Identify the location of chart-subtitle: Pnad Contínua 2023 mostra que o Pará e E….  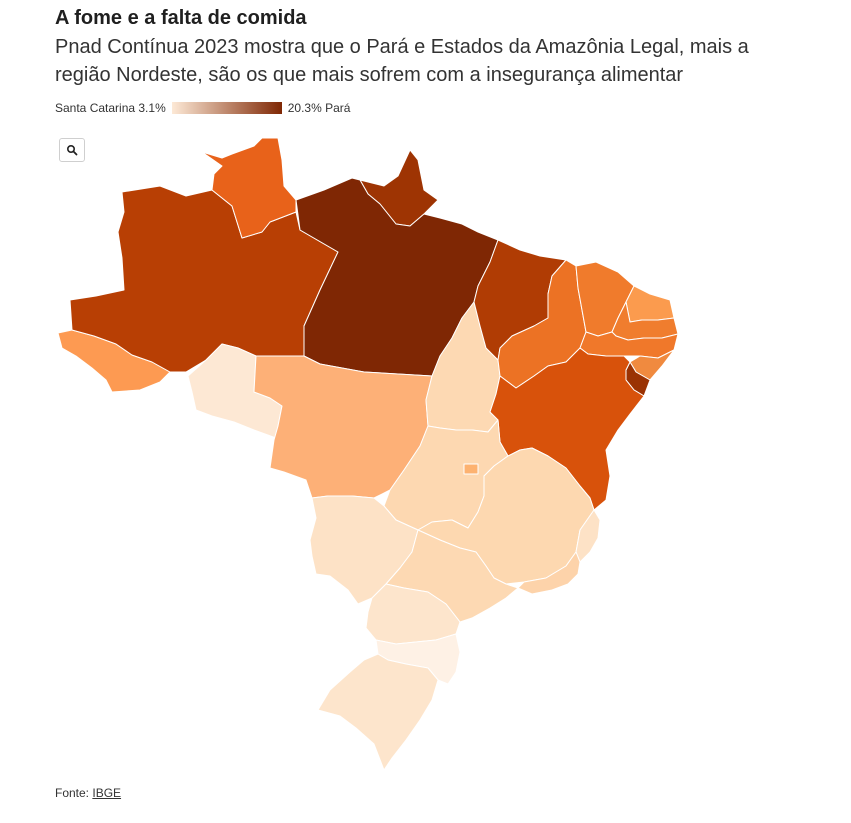
(402, 61).